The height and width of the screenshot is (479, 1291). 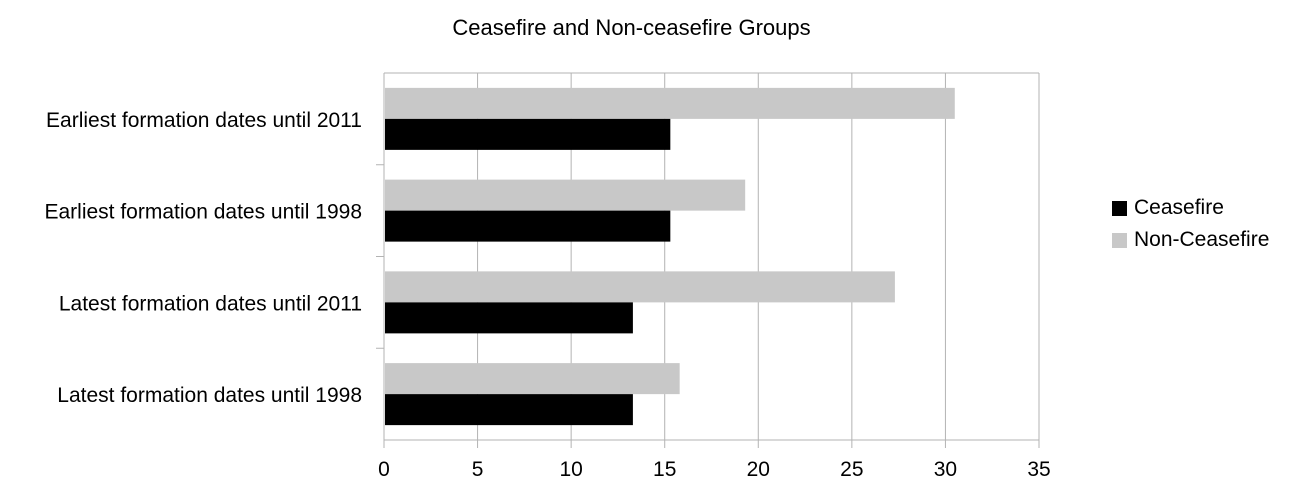 I want to click on x-tick-label: 30, so click(x=945, y=468).